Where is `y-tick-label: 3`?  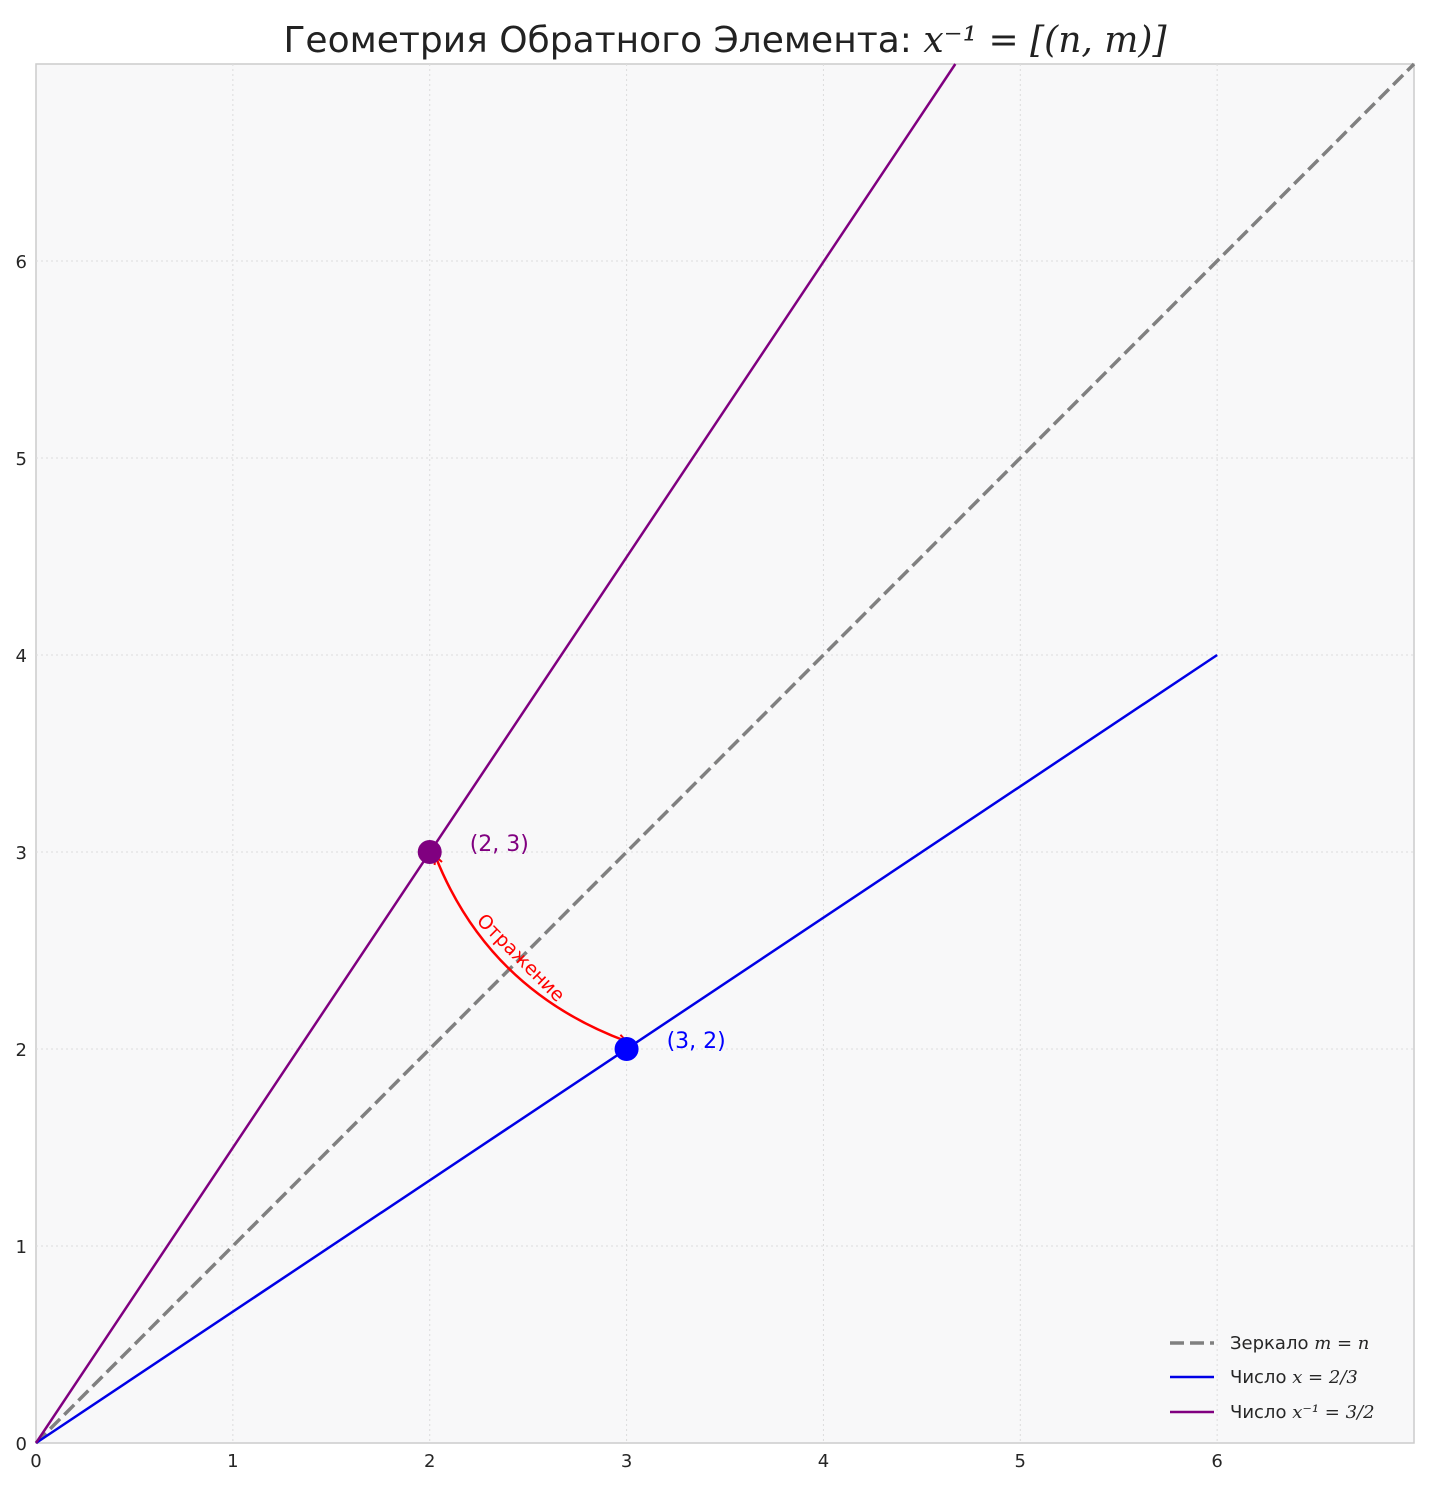 y-tick-label: 3 is located at coordinates (21, 853).